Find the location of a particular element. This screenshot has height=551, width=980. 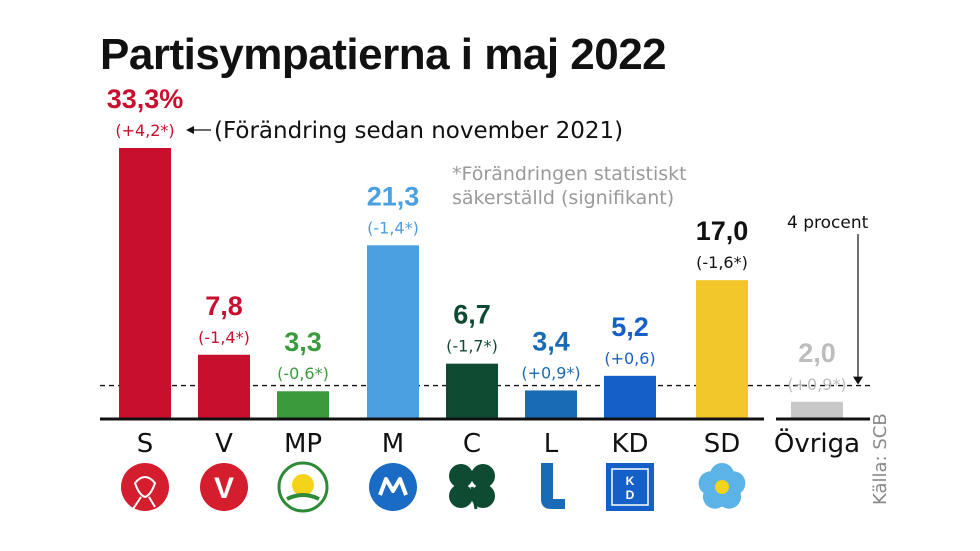

v-carnation-icon: V is located at coordinates (224, 487).